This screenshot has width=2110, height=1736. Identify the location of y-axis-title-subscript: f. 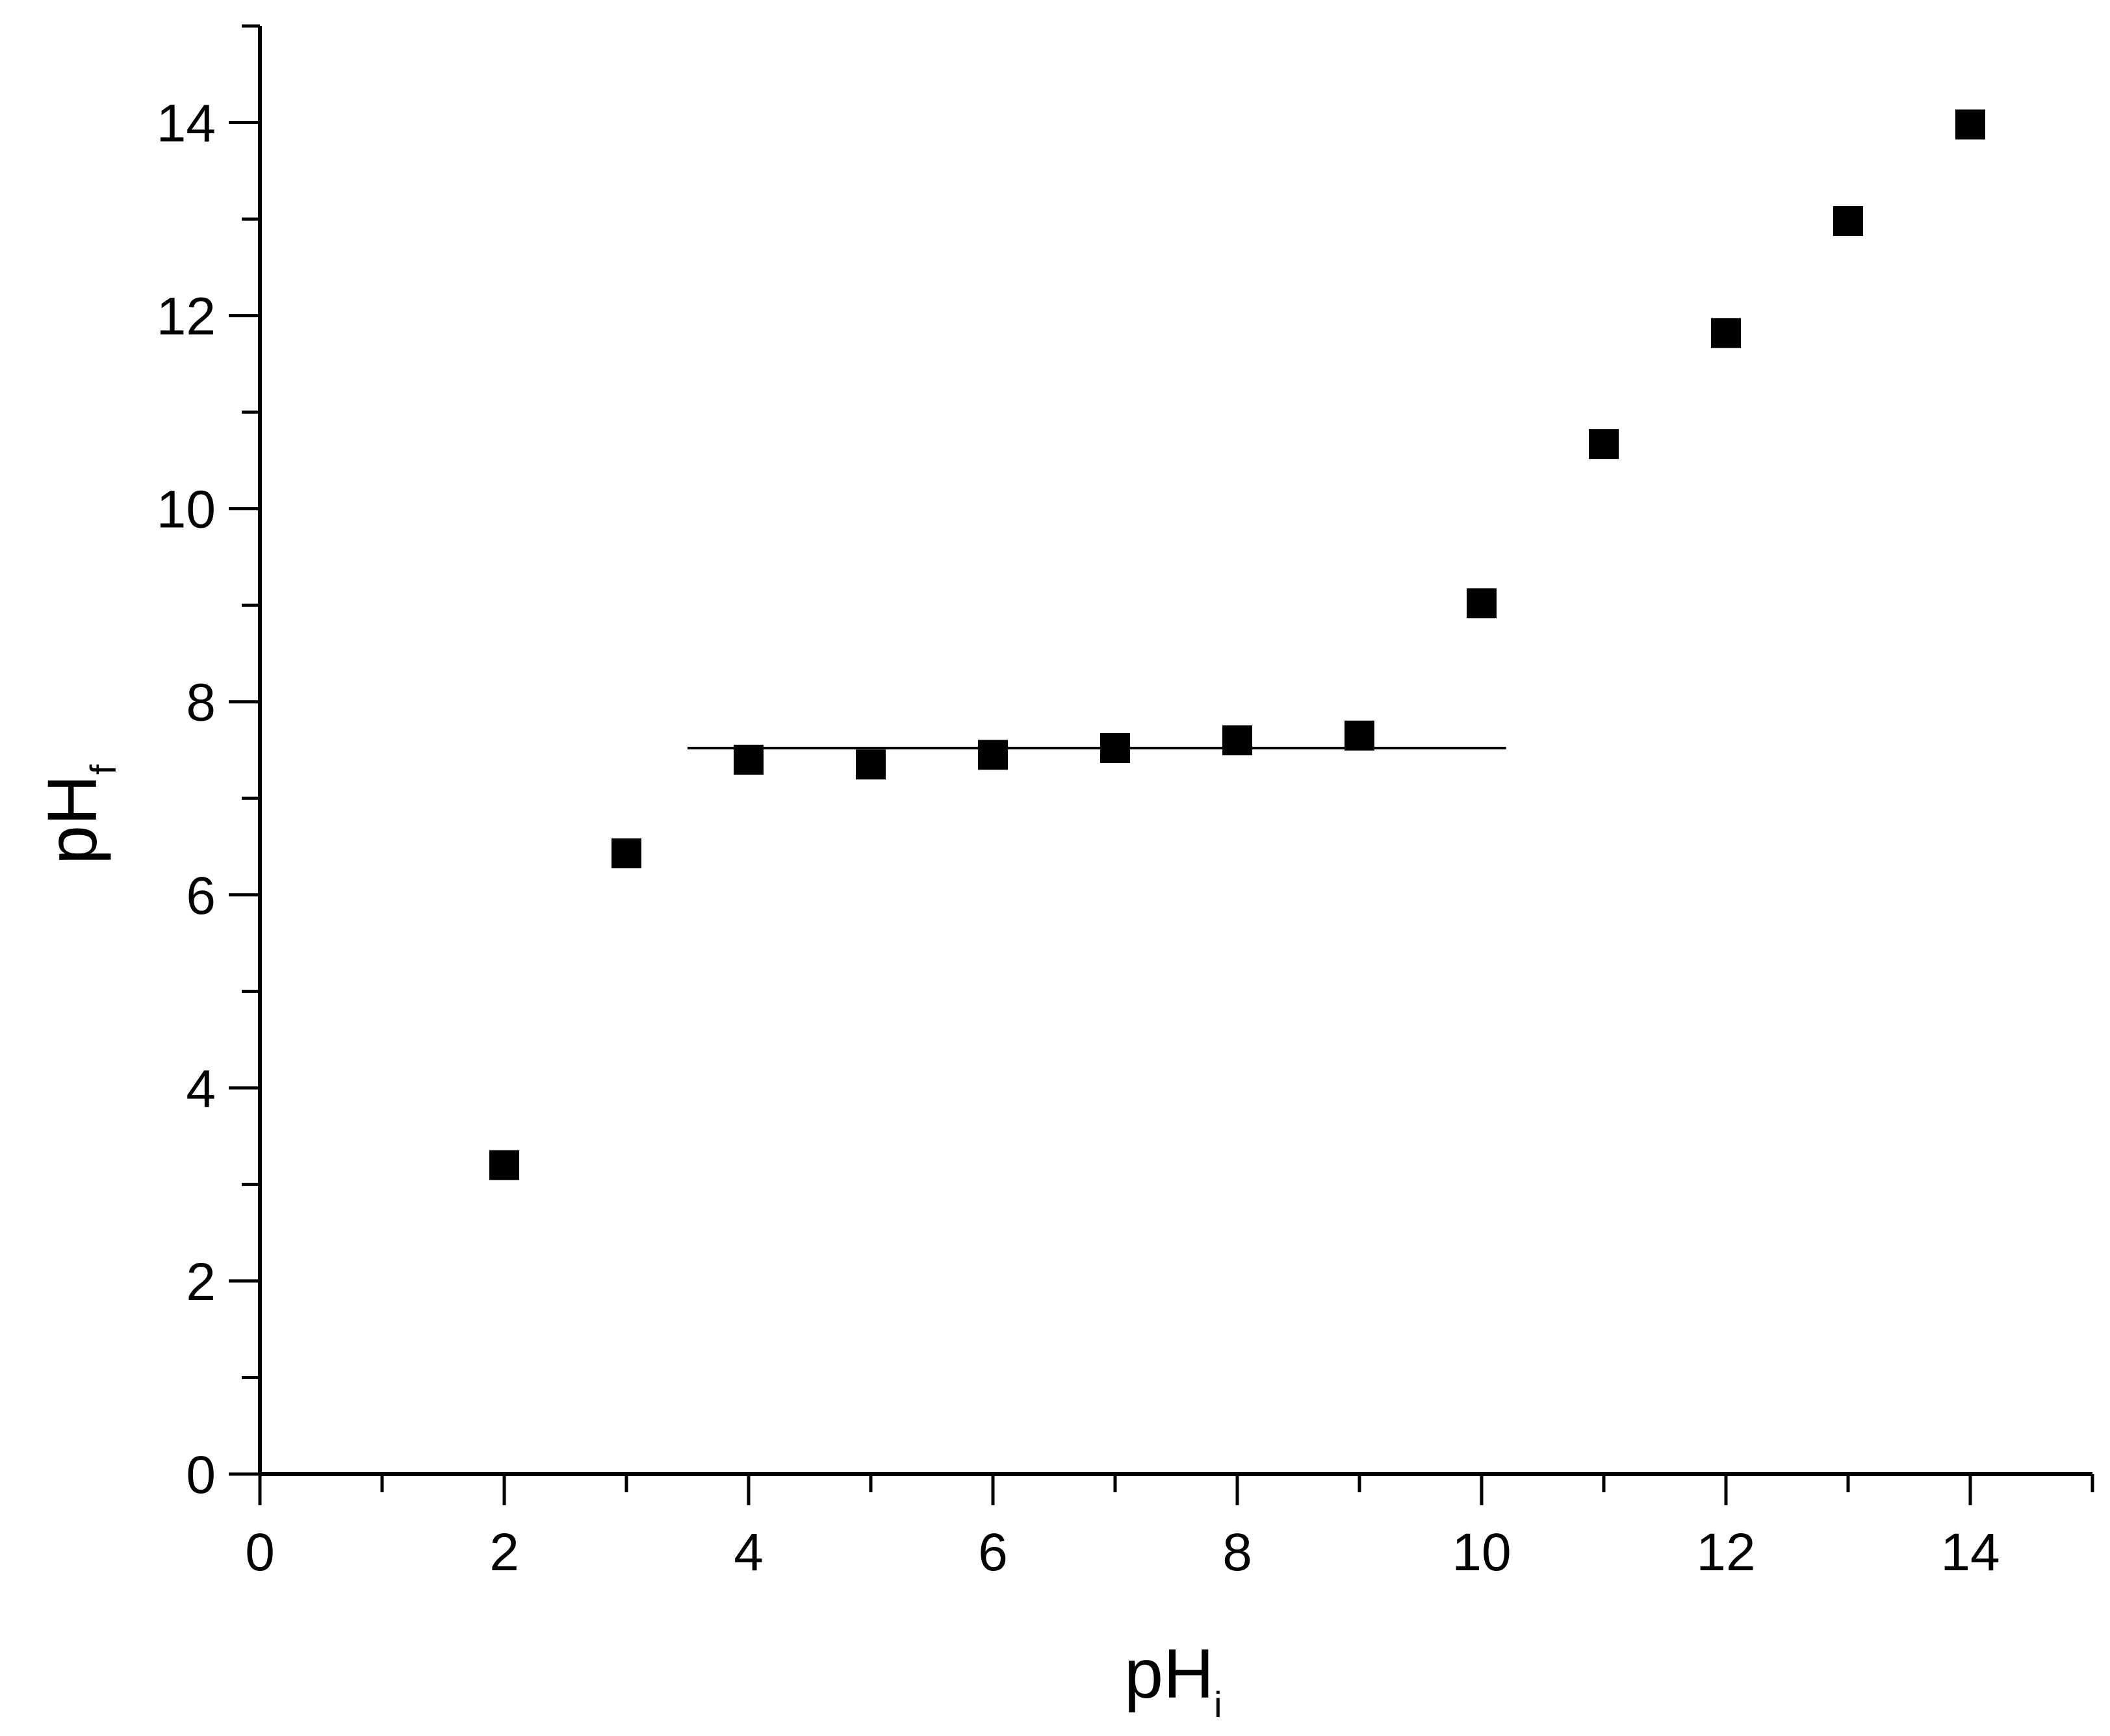
(103, 769).